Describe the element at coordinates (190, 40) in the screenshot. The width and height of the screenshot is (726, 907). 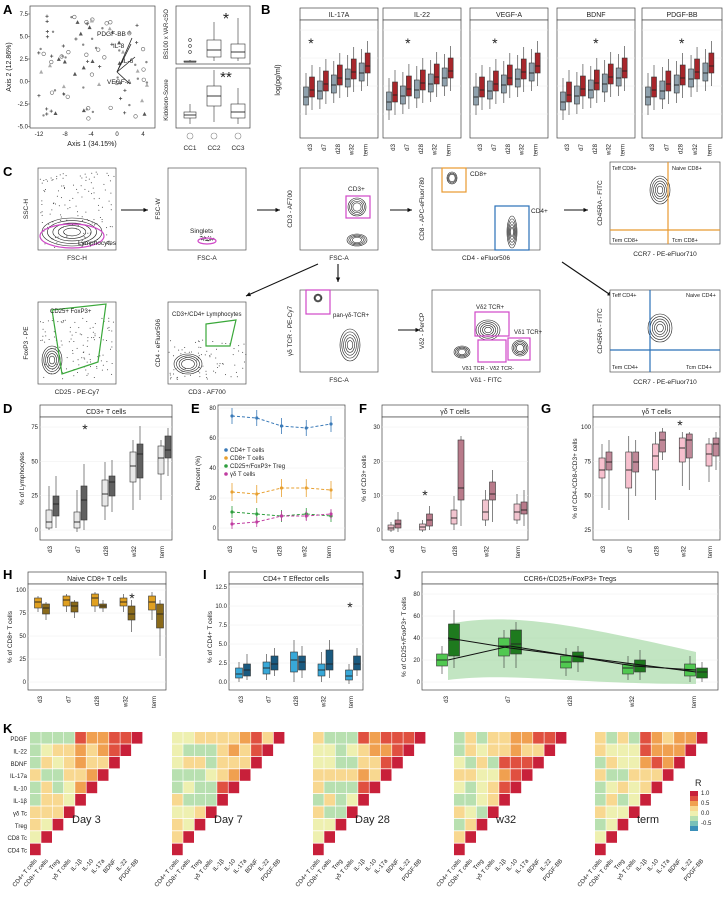
I see `outlier` at that location.